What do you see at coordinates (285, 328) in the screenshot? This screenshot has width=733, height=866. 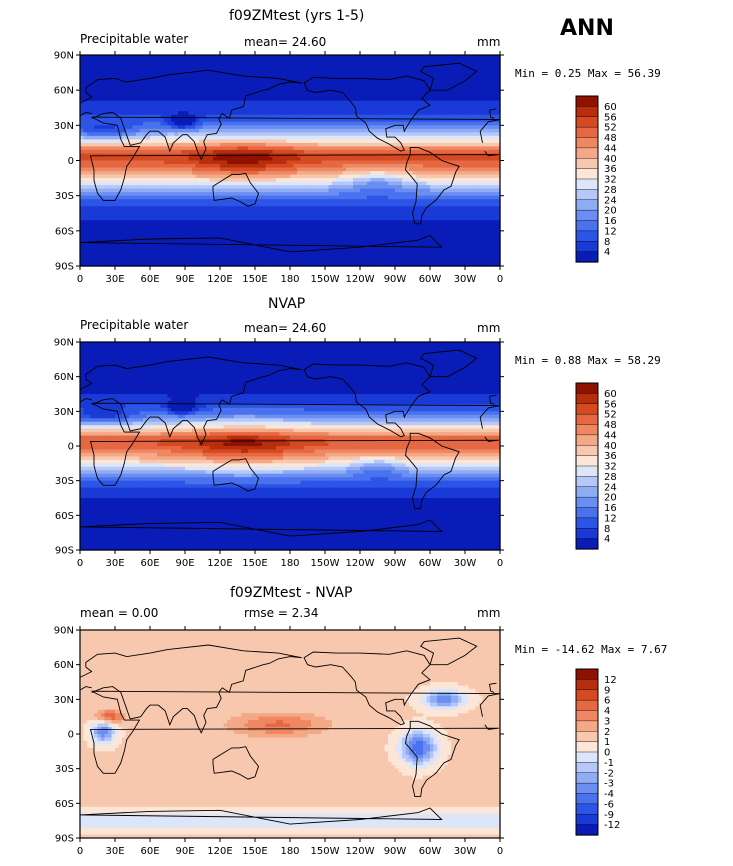 I see `panel-2-center-label: mean= 24.60` at bounding box center [285, 328].